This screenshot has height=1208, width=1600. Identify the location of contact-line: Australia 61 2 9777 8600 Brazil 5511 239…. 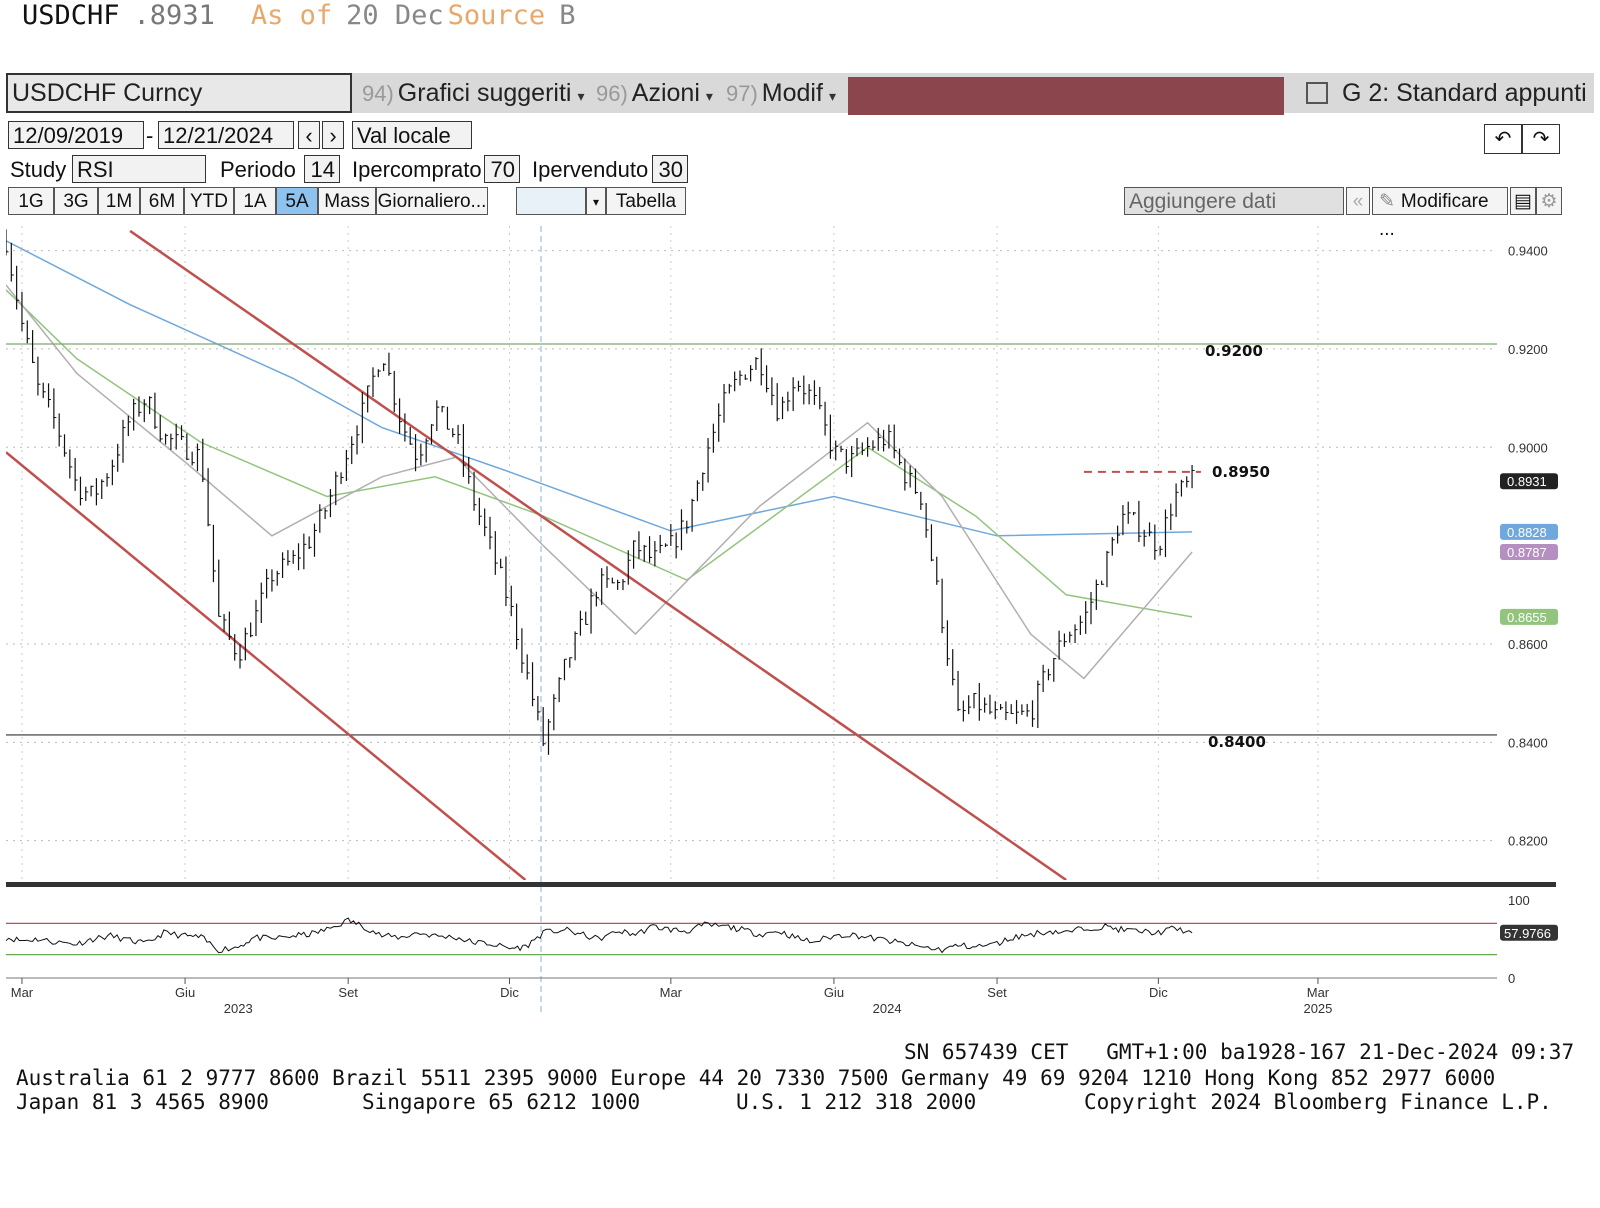
(756, 1078).